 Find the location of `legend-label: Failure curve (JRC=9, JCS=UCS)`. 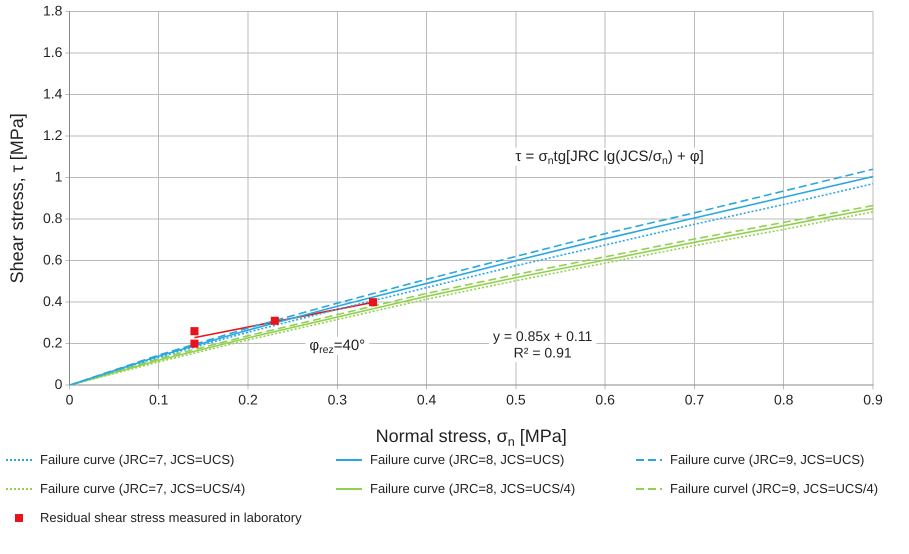

legend-label: Failure curve (JRC=9, JCS=UCS) is located at coordinates (767, 459).